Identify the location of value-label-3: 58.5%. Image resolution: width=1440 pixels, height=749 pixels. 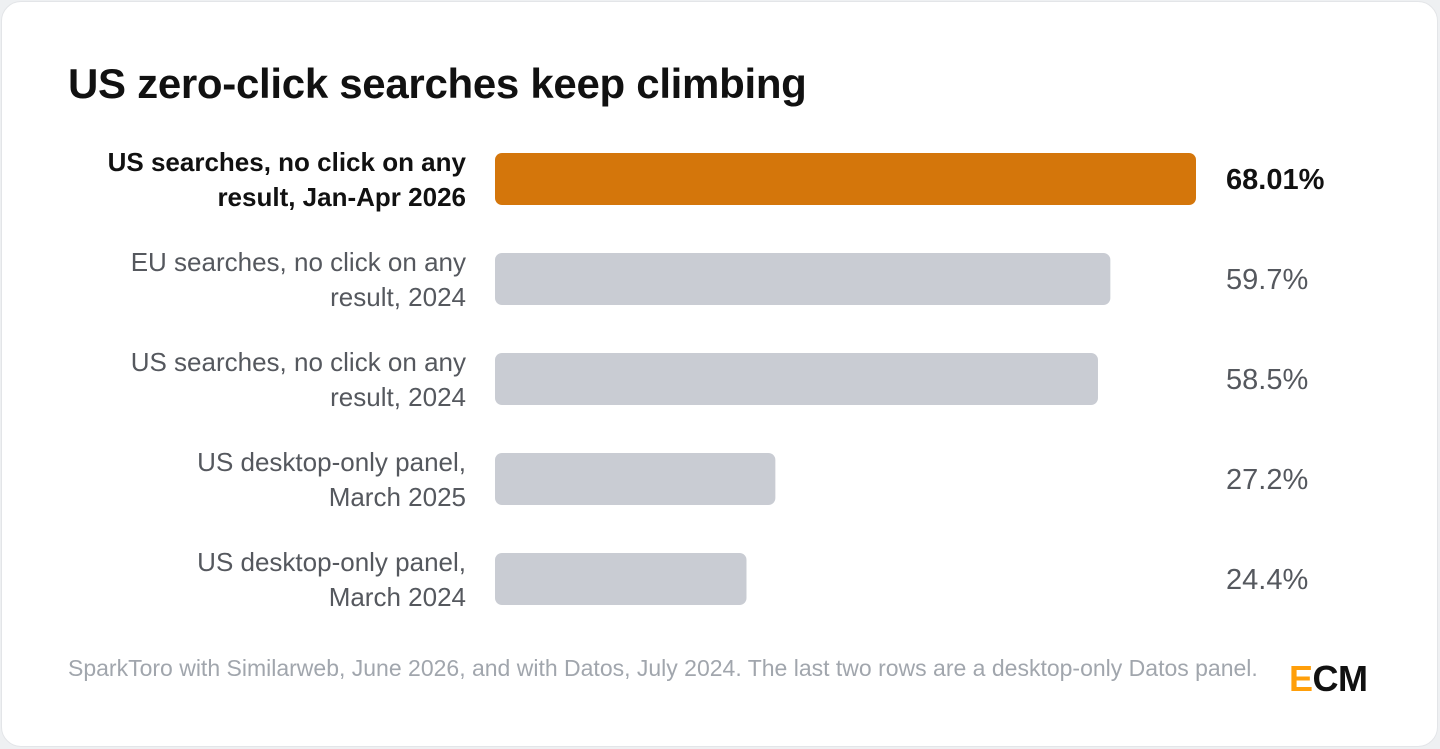
(1267, 380).